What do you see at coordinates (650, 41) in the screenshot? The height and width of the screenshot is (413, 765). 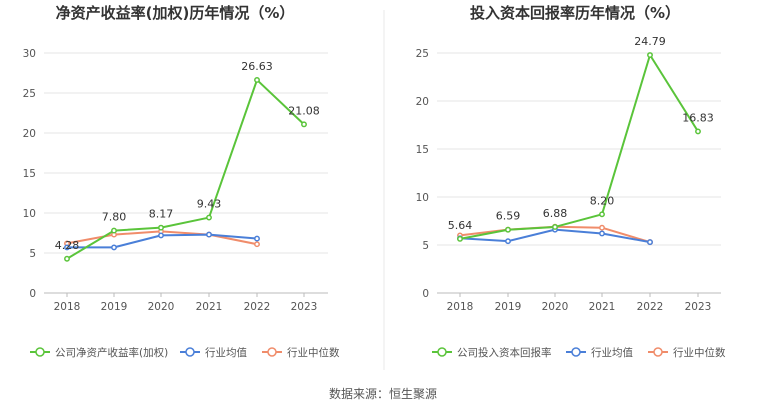 I see `data-label: 24.79` at bounding box center [650, 41].